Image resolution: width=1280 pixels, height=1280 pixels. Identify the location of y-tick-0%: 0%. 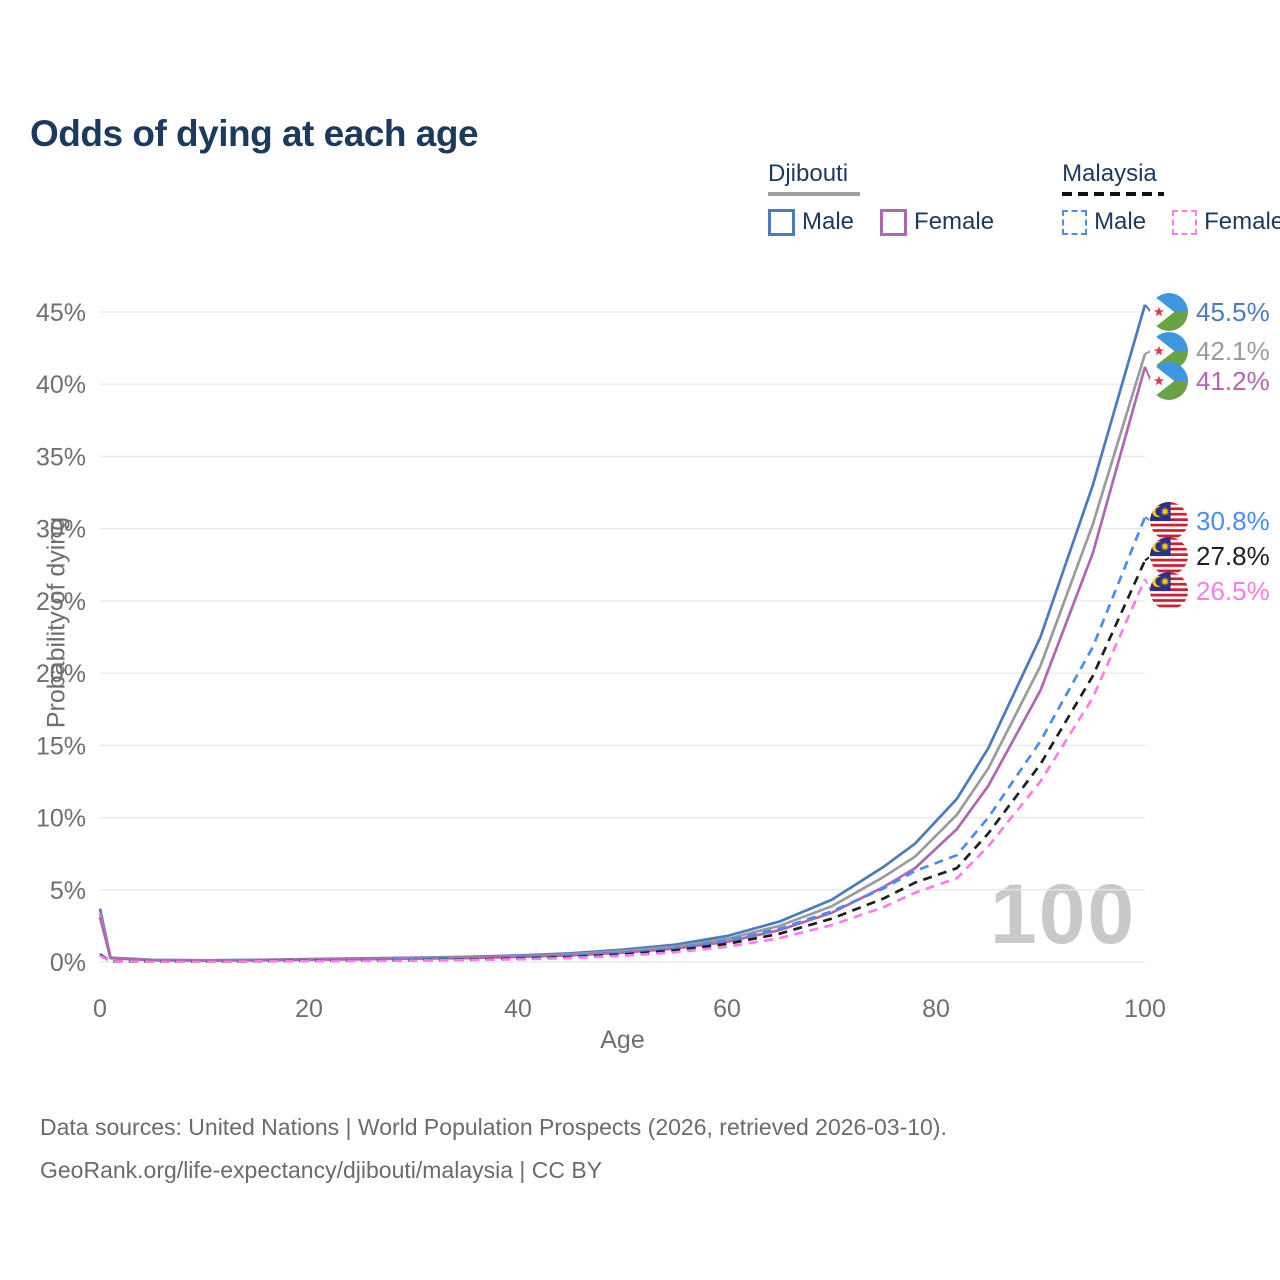
(68, 963).